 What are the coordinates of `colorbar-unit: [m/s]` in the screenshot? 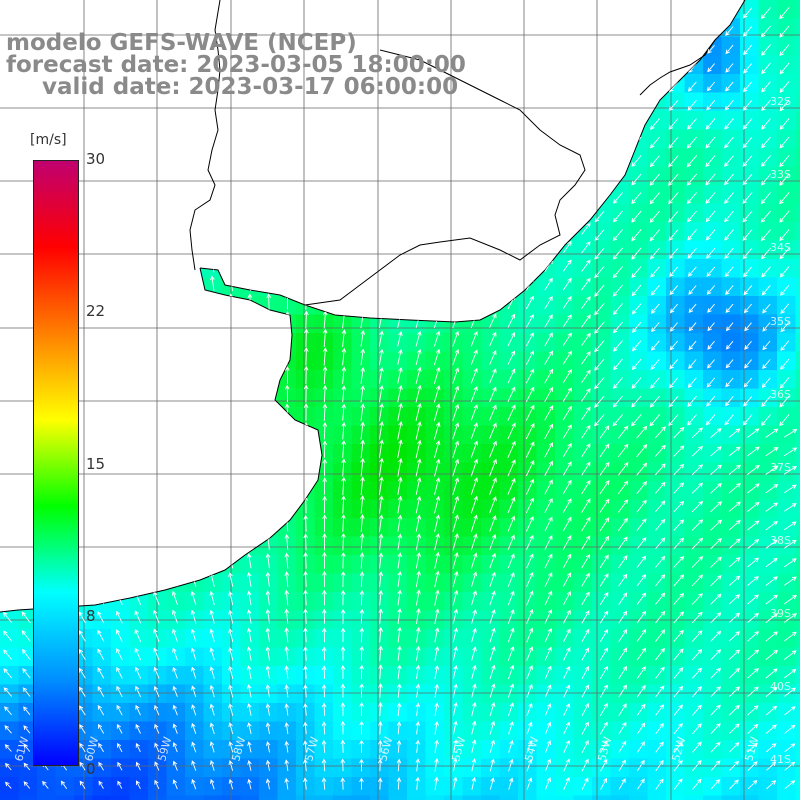 It's located at (48, 140).